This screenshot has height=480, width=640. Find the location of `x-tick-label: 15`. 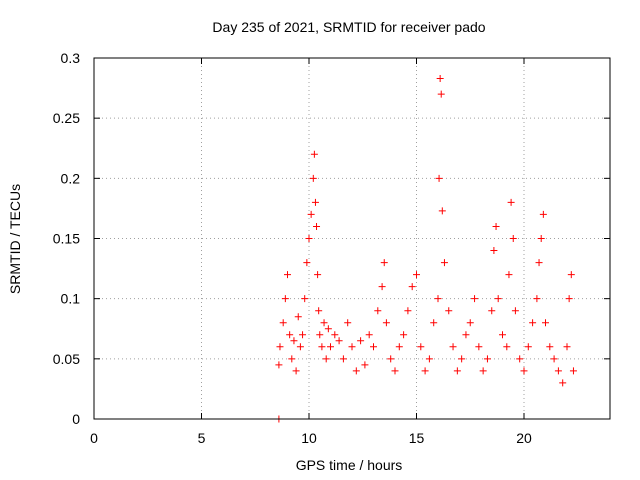

x-tick-label: 15 is located at coordinates (417, 438).